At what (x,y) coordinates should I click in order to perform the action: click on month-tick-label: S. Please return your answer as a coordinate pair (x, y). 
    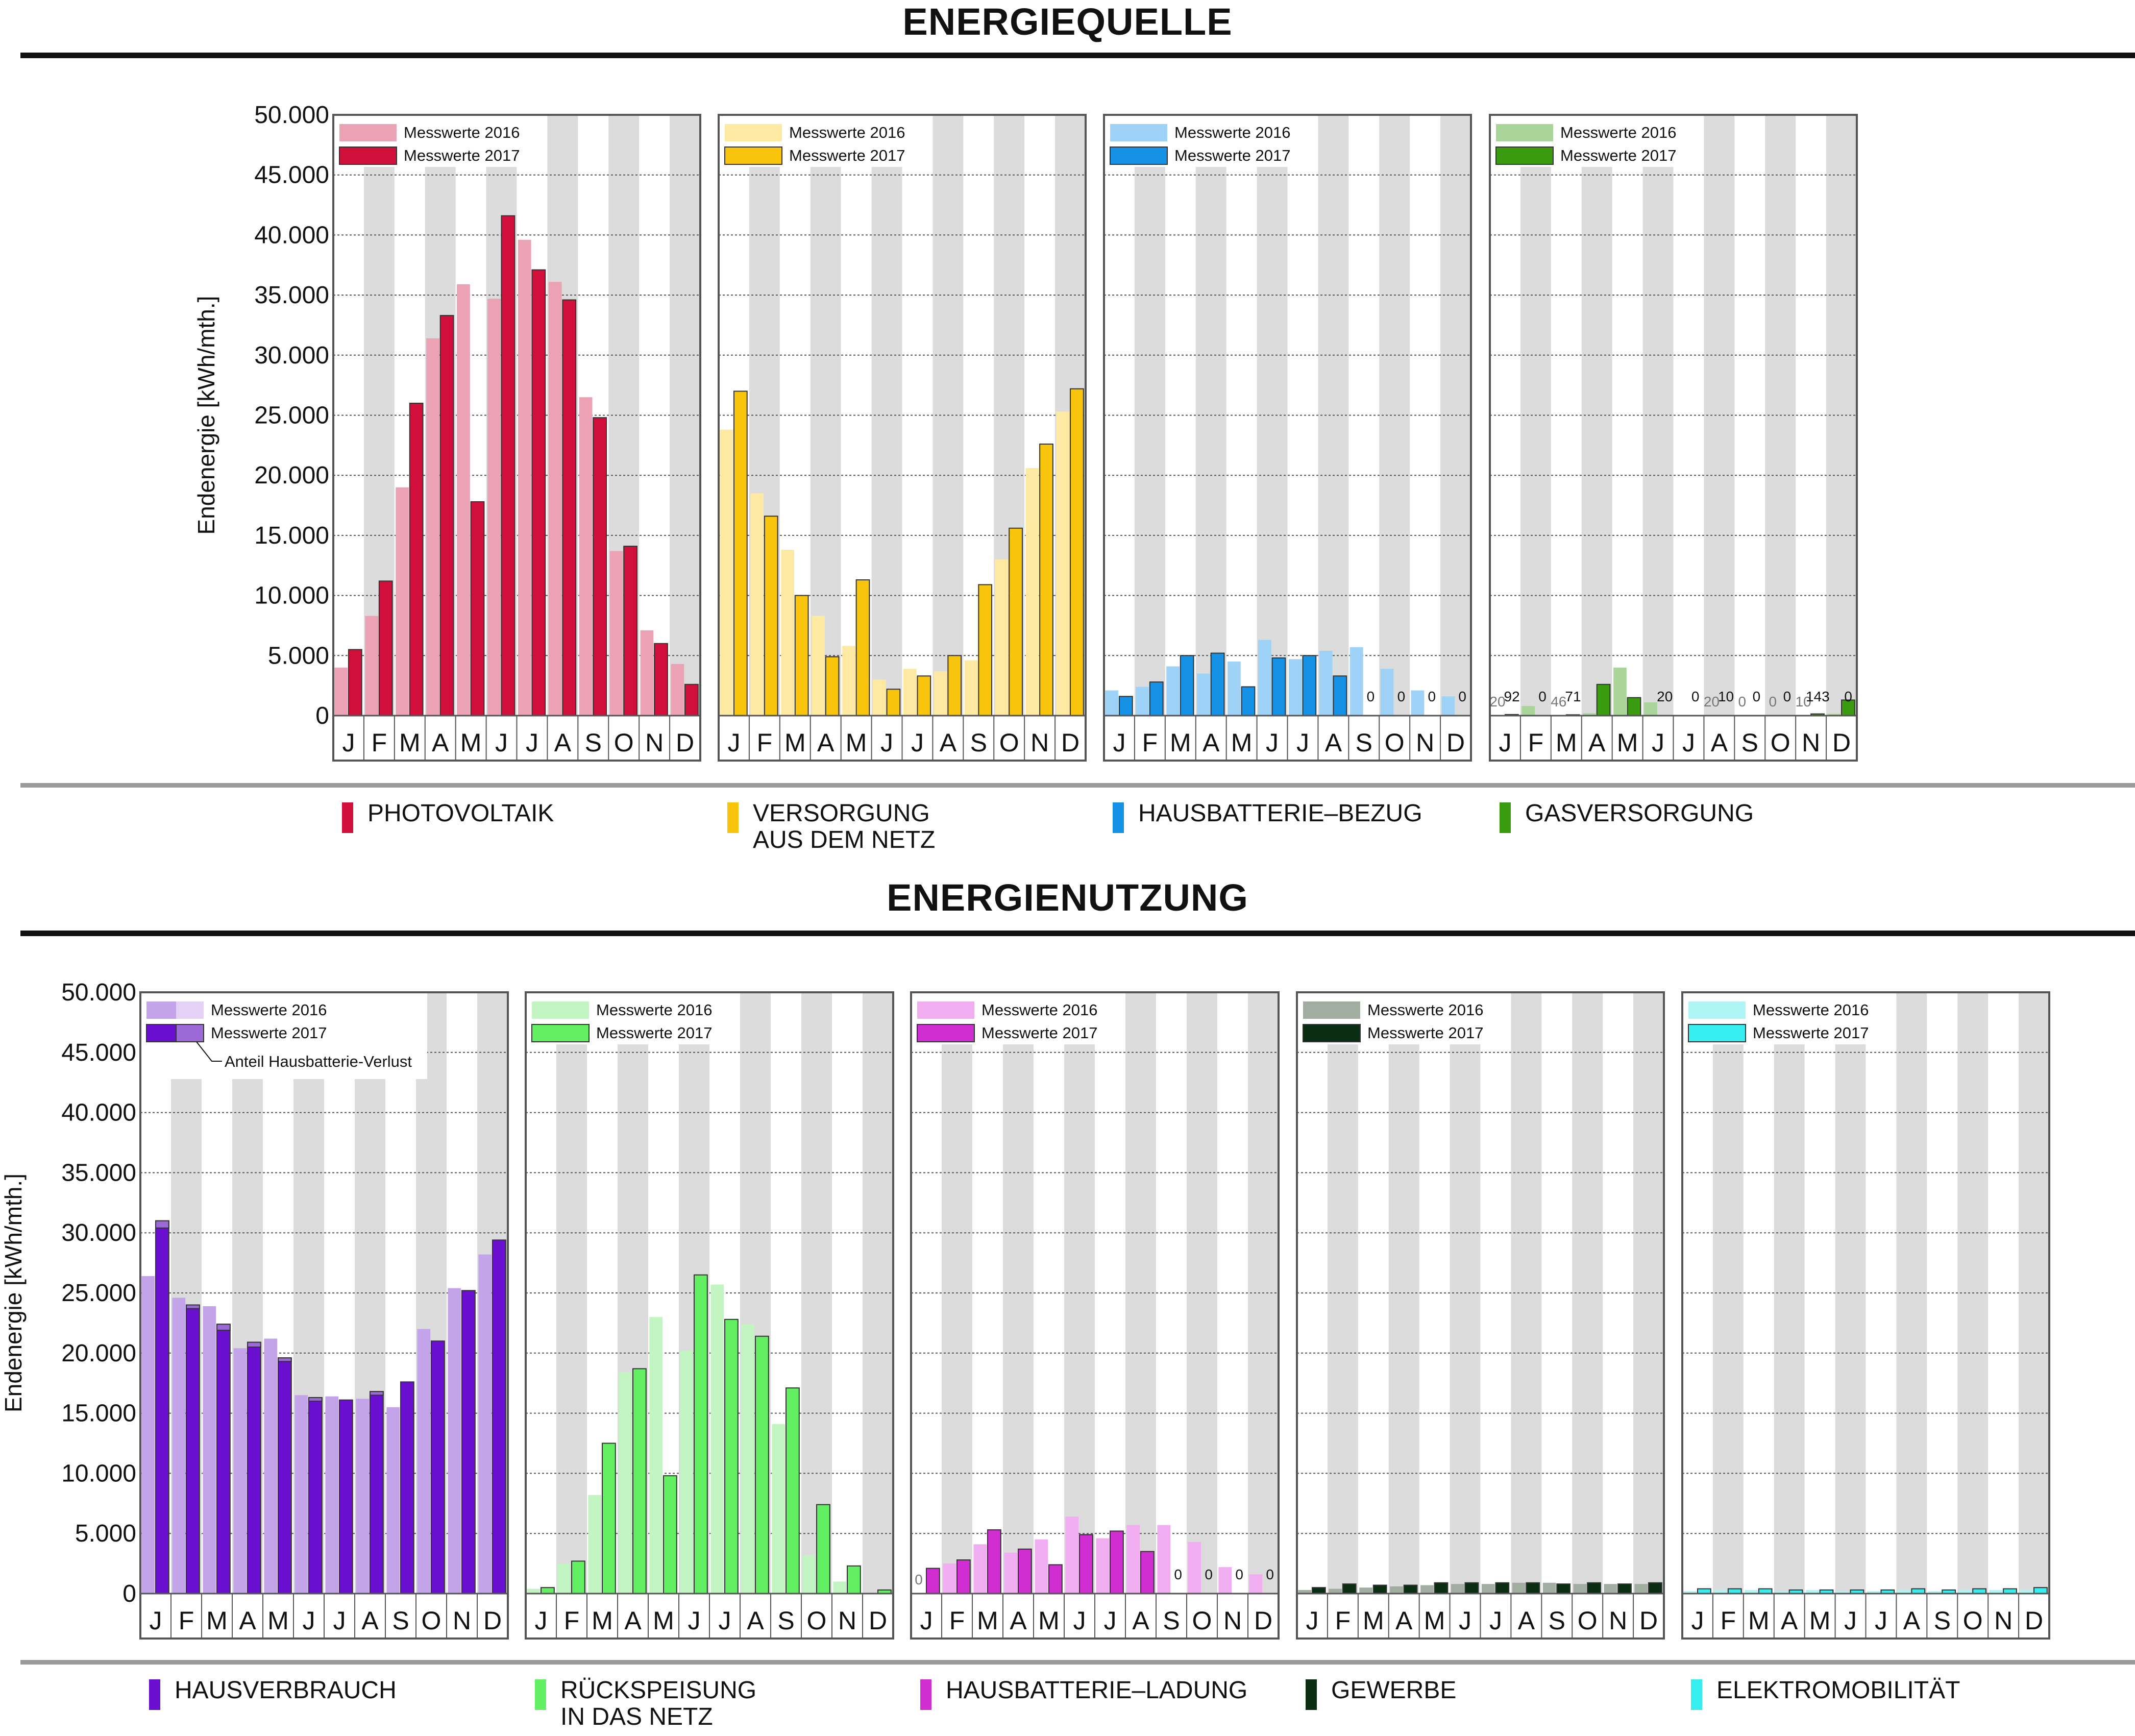
    Looking at the image, I should click on (1942, 1621).